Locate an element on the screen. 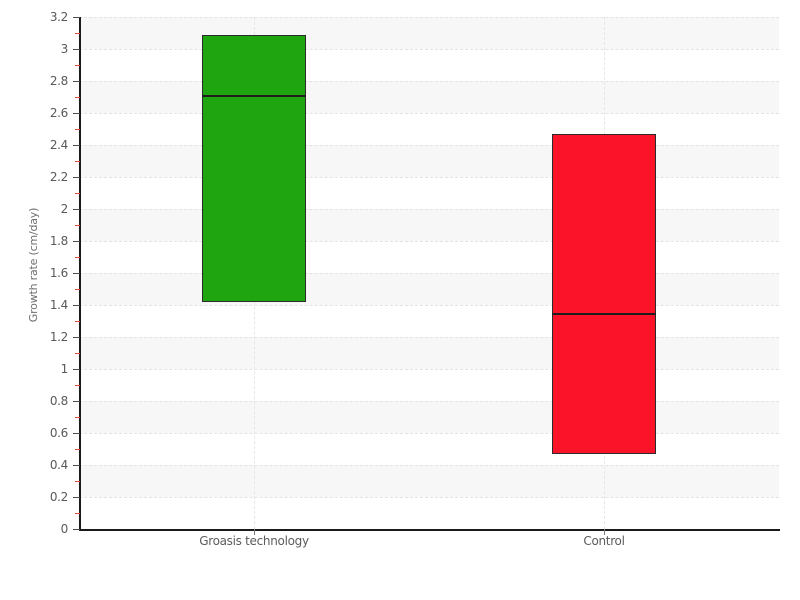  y-tick-label: 1.8 is located at coordinates (58, 241).